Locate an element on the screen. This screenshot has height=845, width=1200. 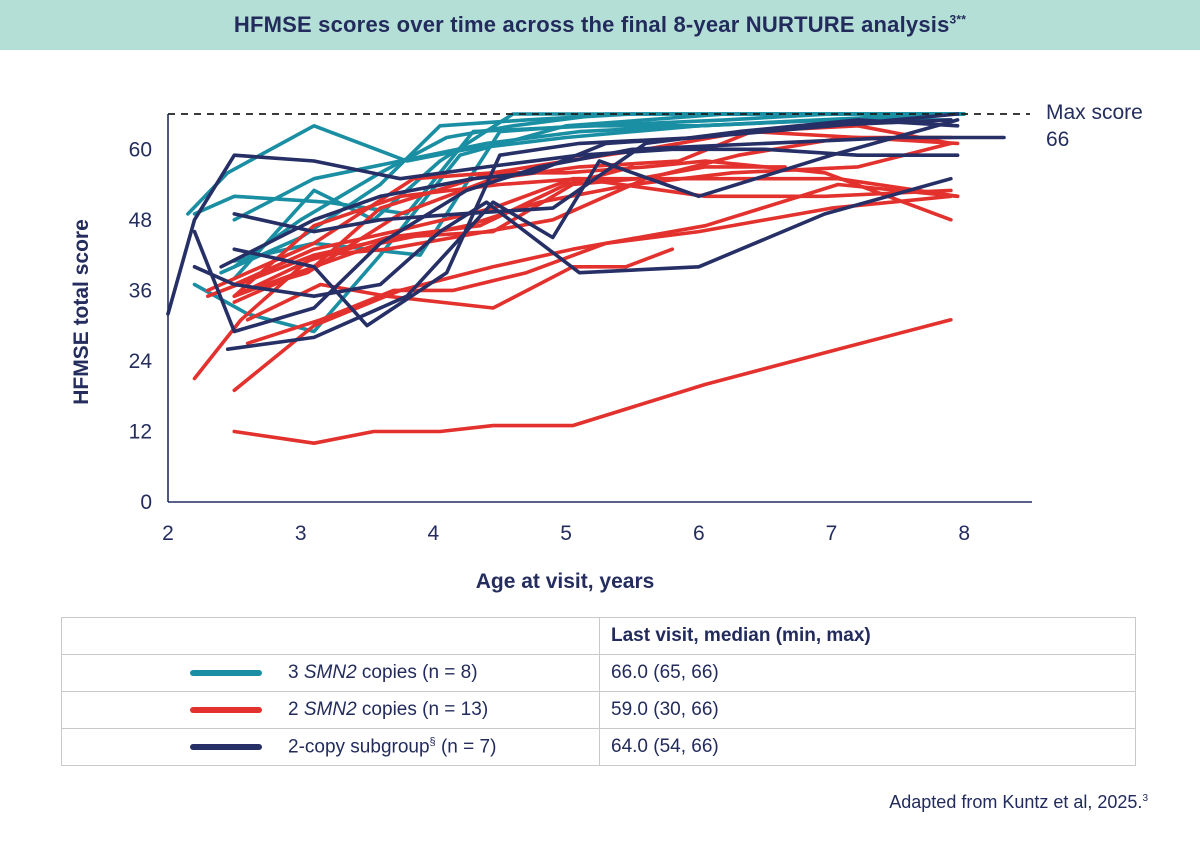
legend-row: 2 SMN2 copies (n = 13) 59.0 (30, 66) is located at coordinates (598, 710).